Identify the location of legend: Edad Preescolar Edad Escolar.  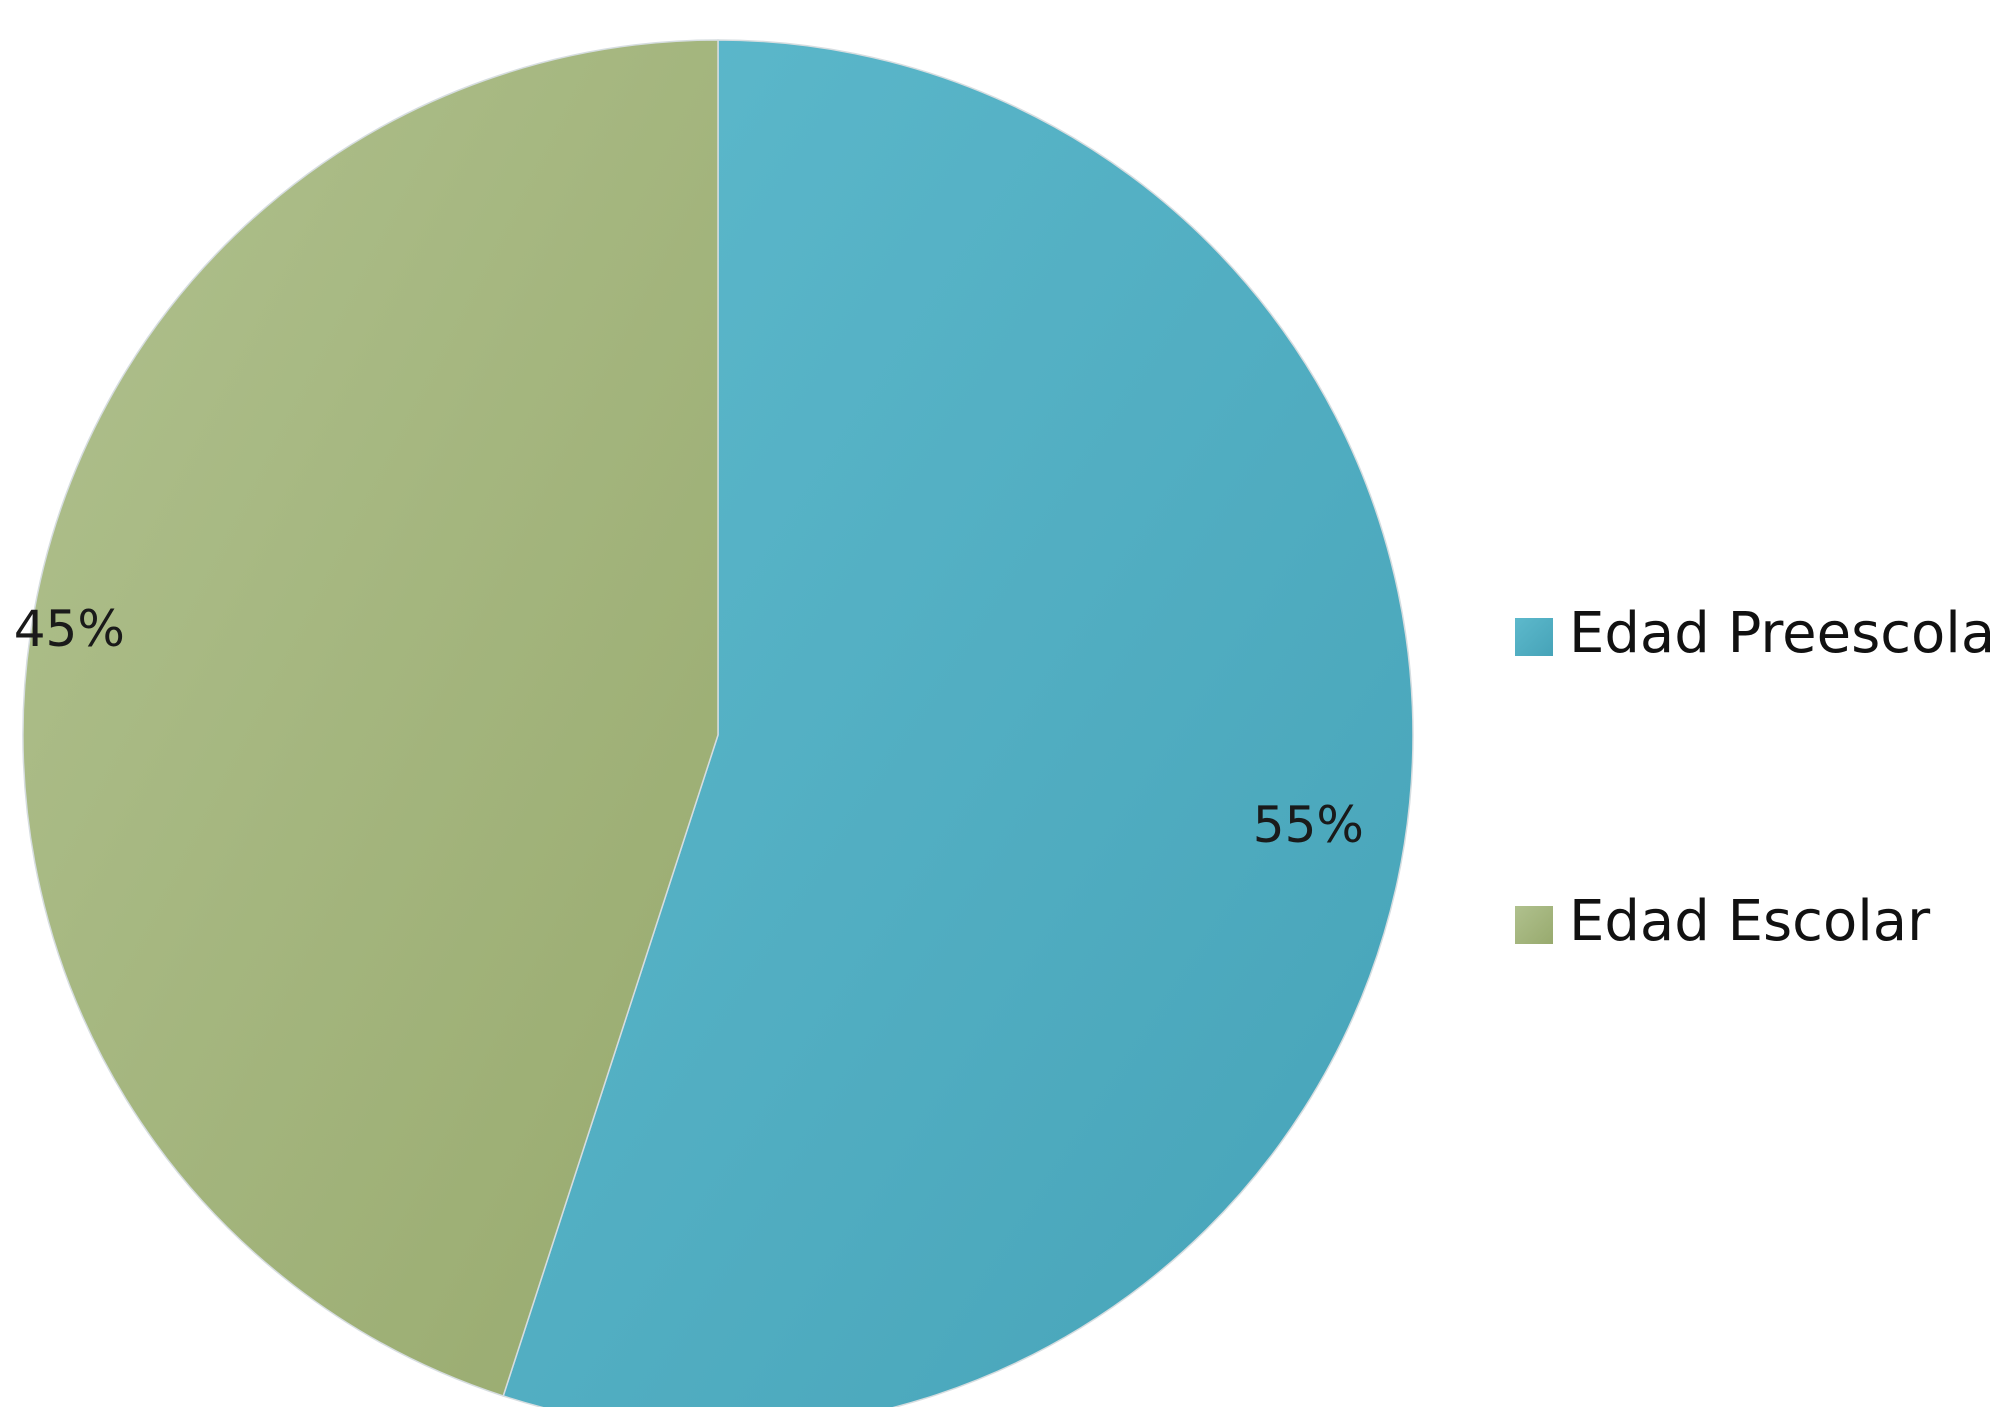
(1752, 777).